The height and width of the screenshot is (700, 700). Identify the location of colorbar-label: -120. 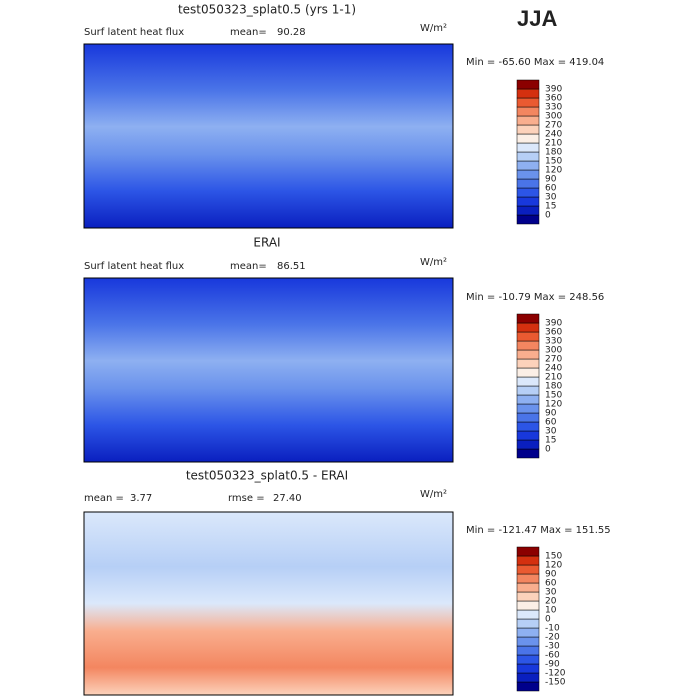
(555, 674).